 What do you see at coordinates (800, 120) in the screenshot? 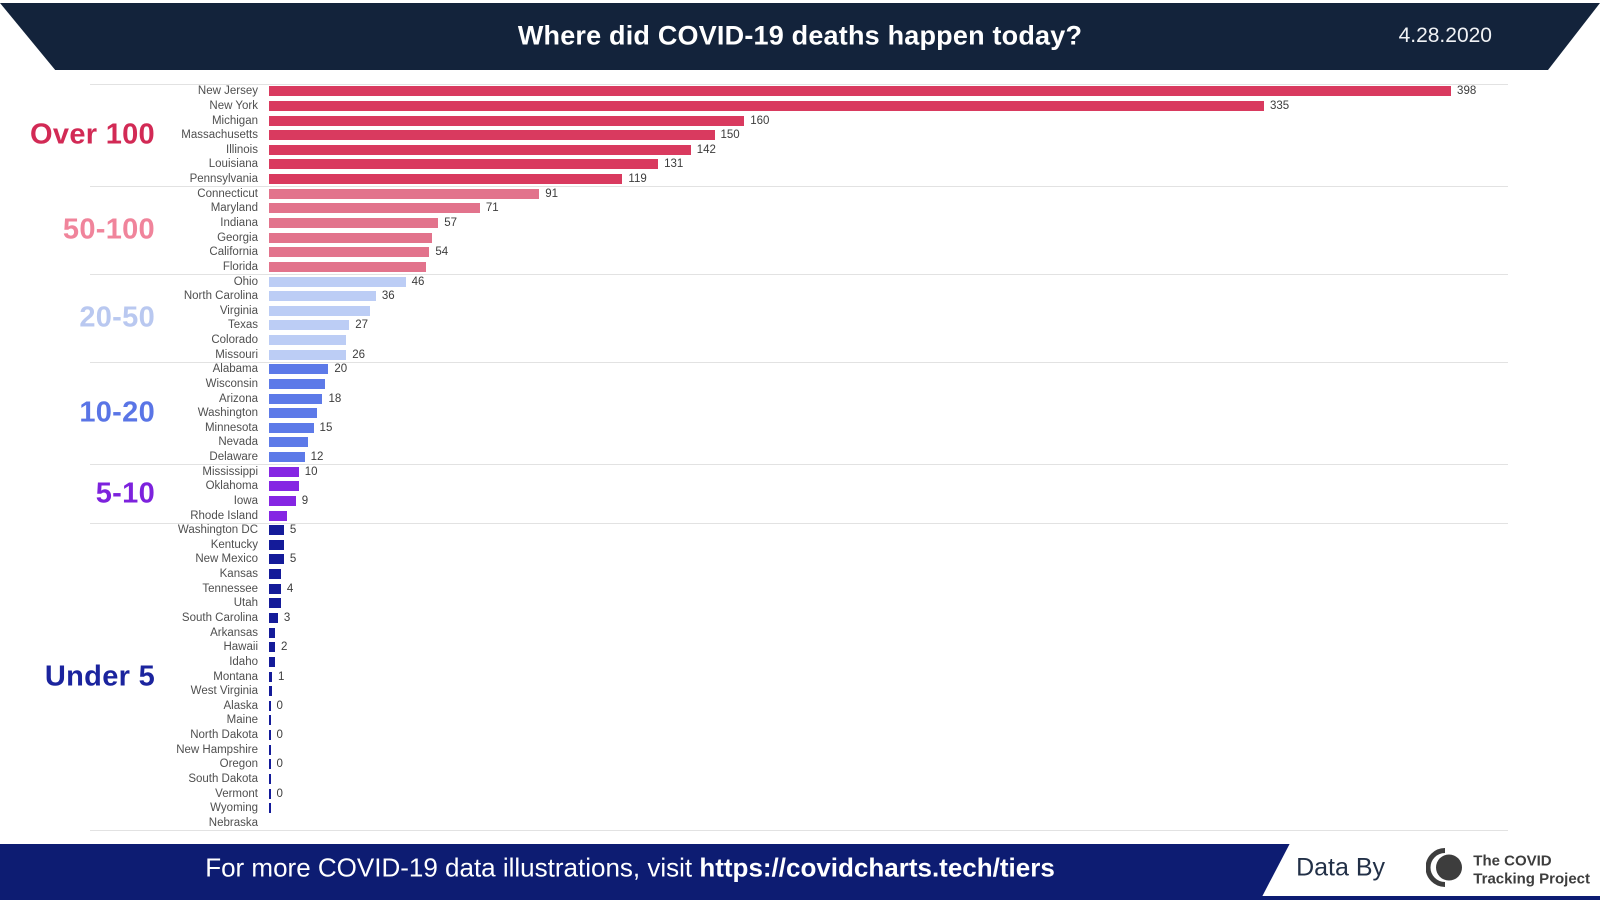
I see `state-row: Michigan 160` at bounding box center [800, 120].